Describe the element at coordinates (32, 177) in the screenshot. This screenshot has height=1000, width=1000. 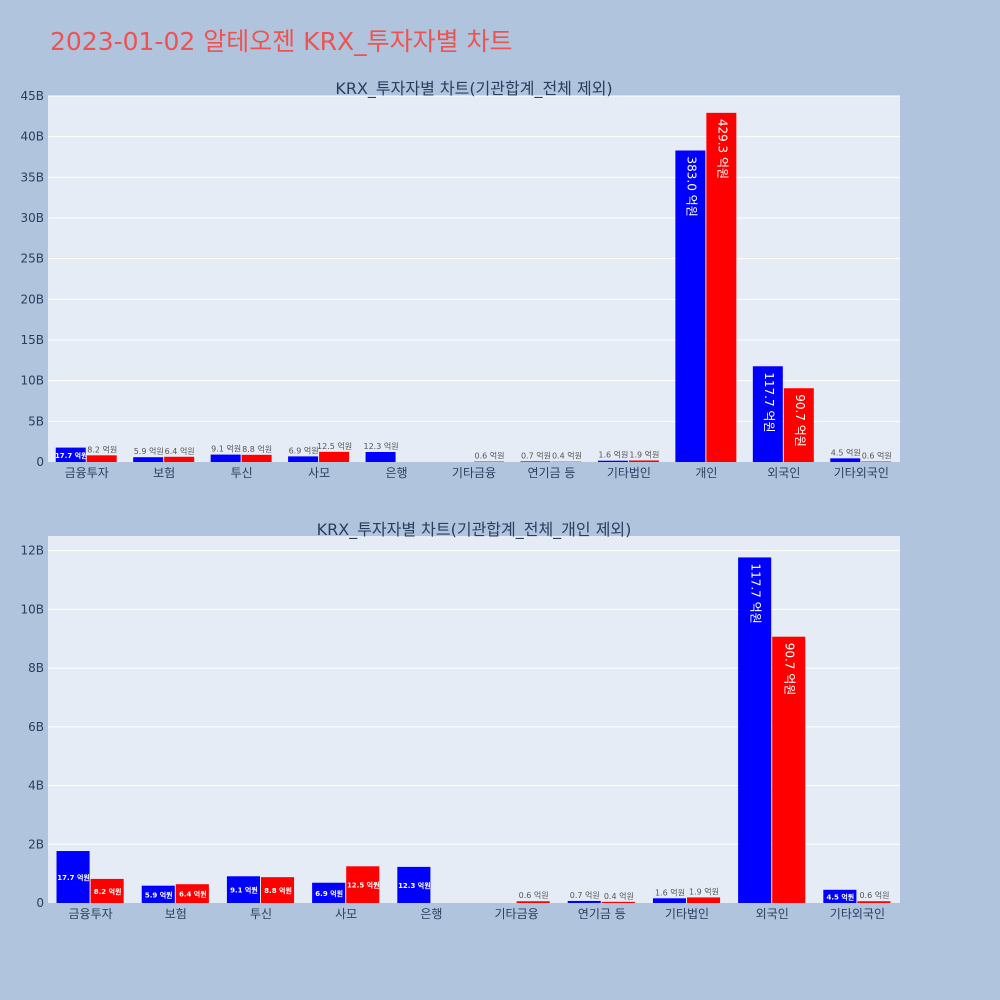
I see `y-tick-label: 35B` at that location.